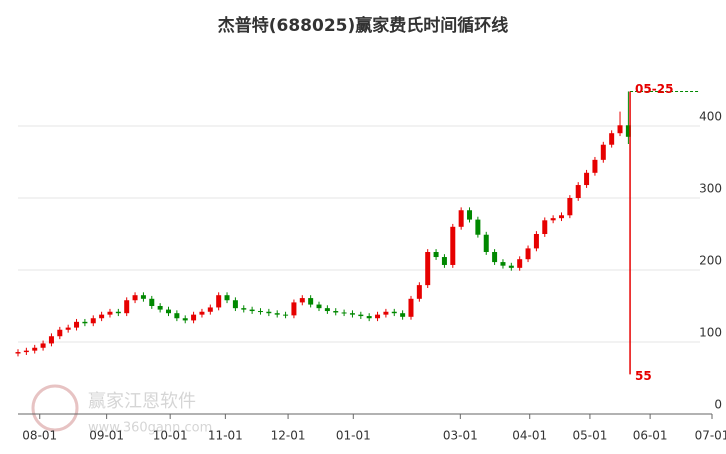  I want to click on x-tick-label: 03-01, so click(460, 436).